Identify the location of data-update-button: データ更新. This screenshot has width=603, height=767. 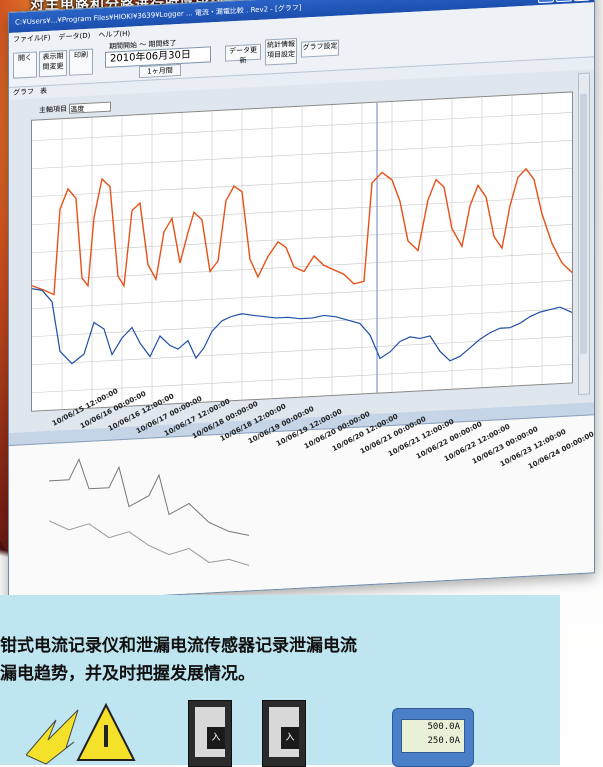
(243, 54).